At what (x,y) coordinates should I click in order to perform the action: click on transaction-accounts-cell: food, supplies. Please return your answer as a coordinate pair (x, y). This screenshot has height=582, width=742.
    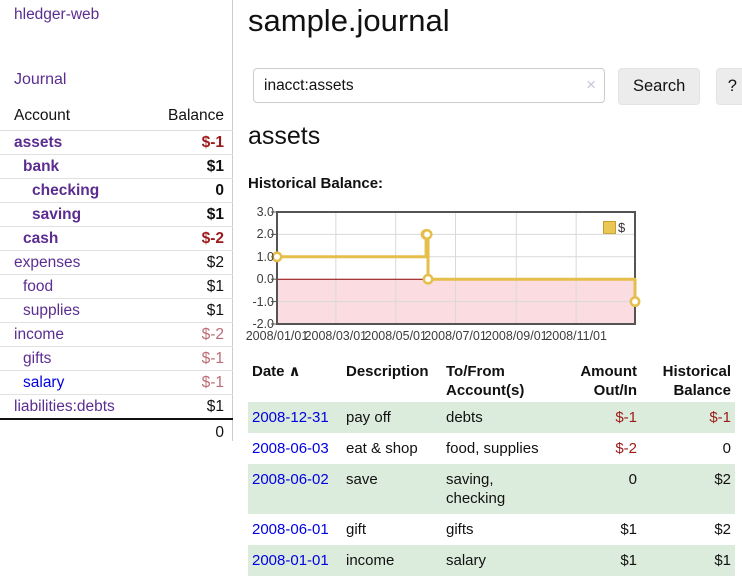
    Looking at the image, I should click on (492, 448).